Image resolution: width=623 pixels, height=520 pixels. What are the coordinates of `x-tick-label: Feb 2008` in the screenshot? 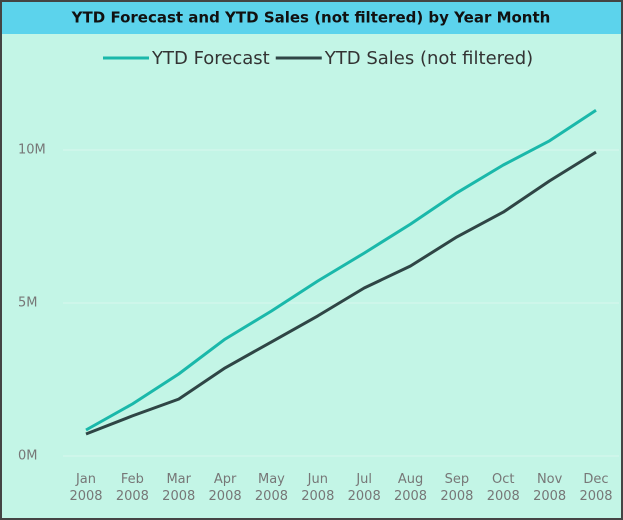 It's located at (132, 488).